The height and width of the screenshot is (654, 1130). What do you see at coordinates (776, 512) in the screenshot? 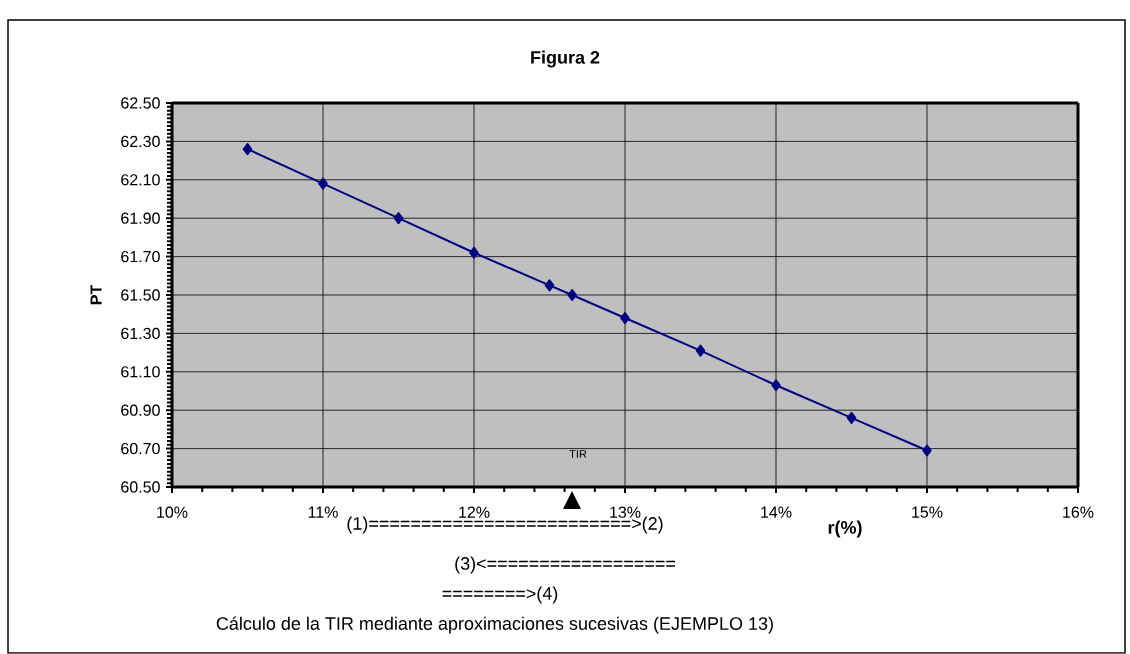
I see `x-tick-label: 14%` at bounding box center [776, 512].